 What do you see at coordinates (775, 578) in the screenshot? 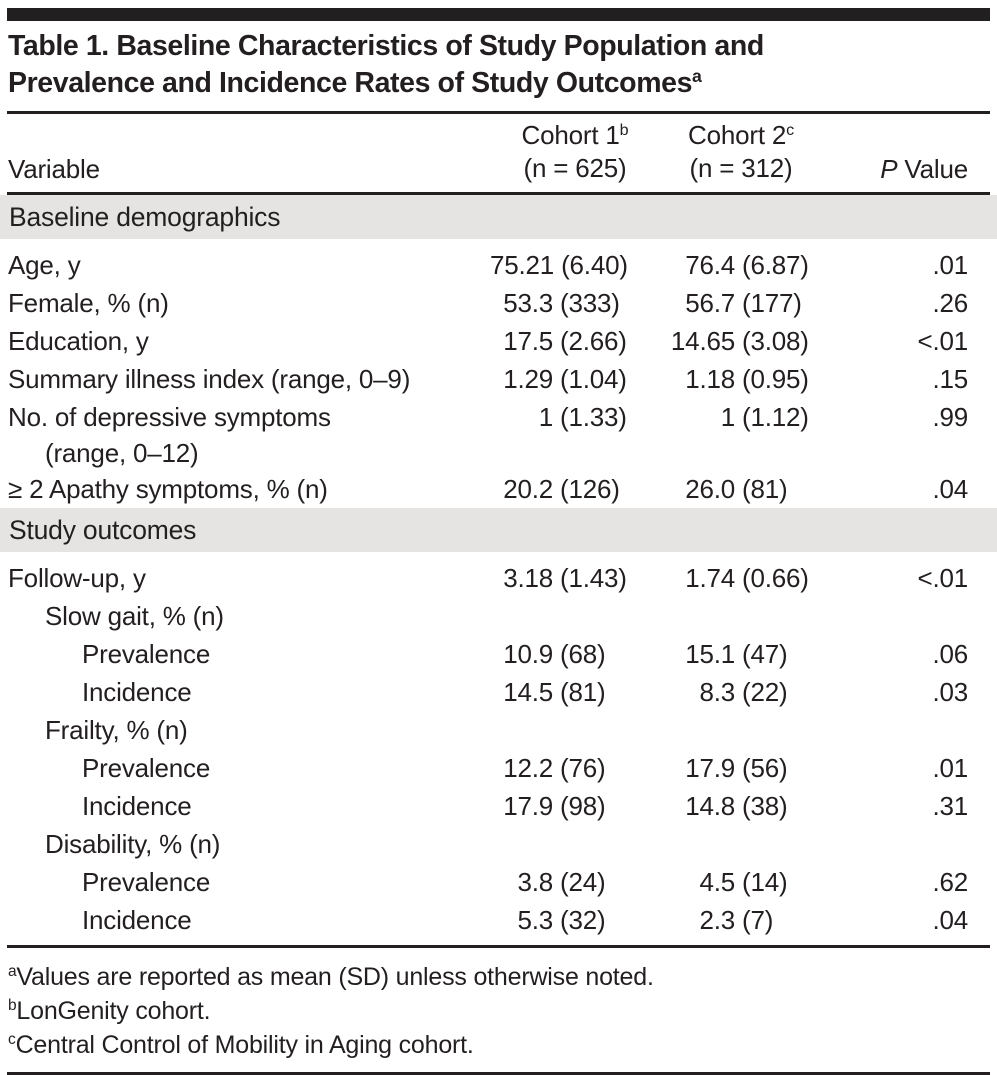
I see `cohort2-sd: (0.66)` at bounding box center [775, 578].